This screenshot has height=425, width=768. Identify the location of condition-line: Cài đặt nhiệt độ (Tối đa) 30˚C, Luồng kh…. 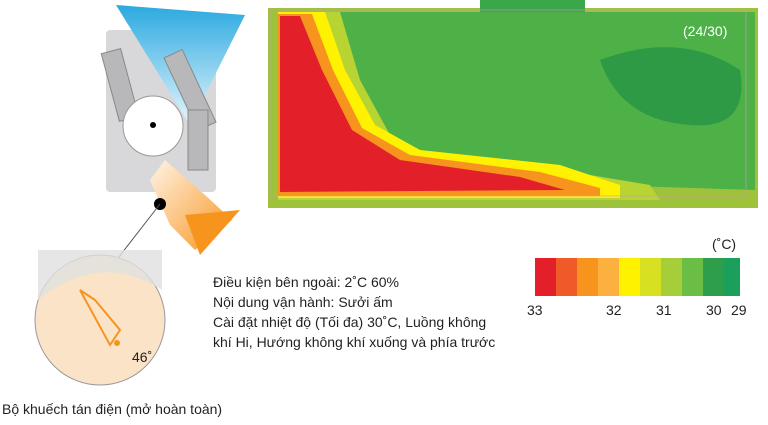
(349, 322).